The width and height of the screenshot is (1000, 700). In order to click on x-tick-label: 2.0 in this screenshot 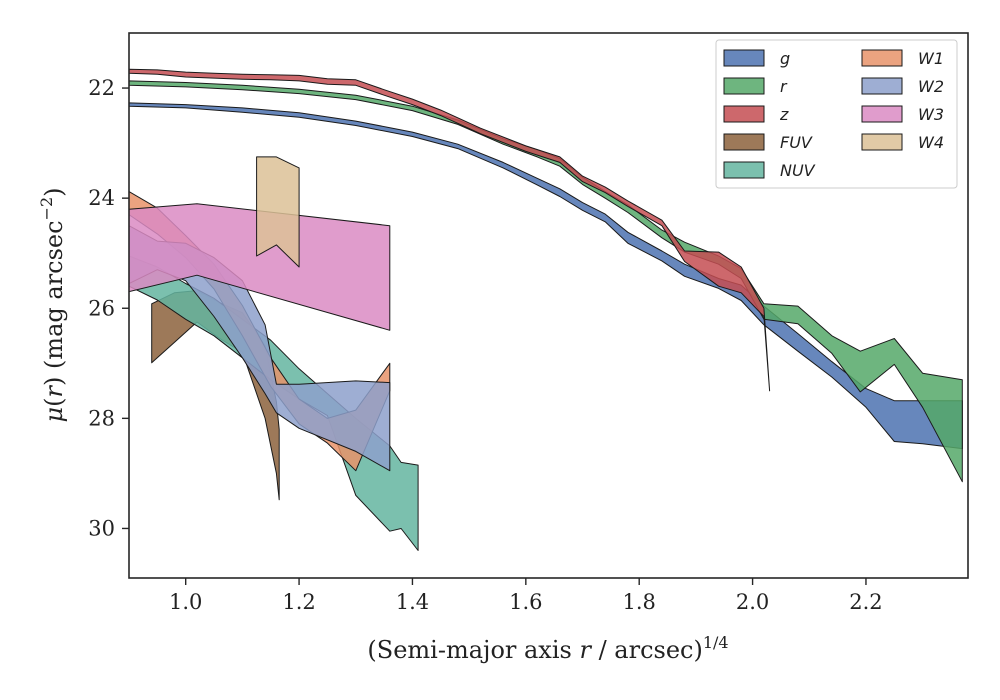, I will do `click(752, 602)`.